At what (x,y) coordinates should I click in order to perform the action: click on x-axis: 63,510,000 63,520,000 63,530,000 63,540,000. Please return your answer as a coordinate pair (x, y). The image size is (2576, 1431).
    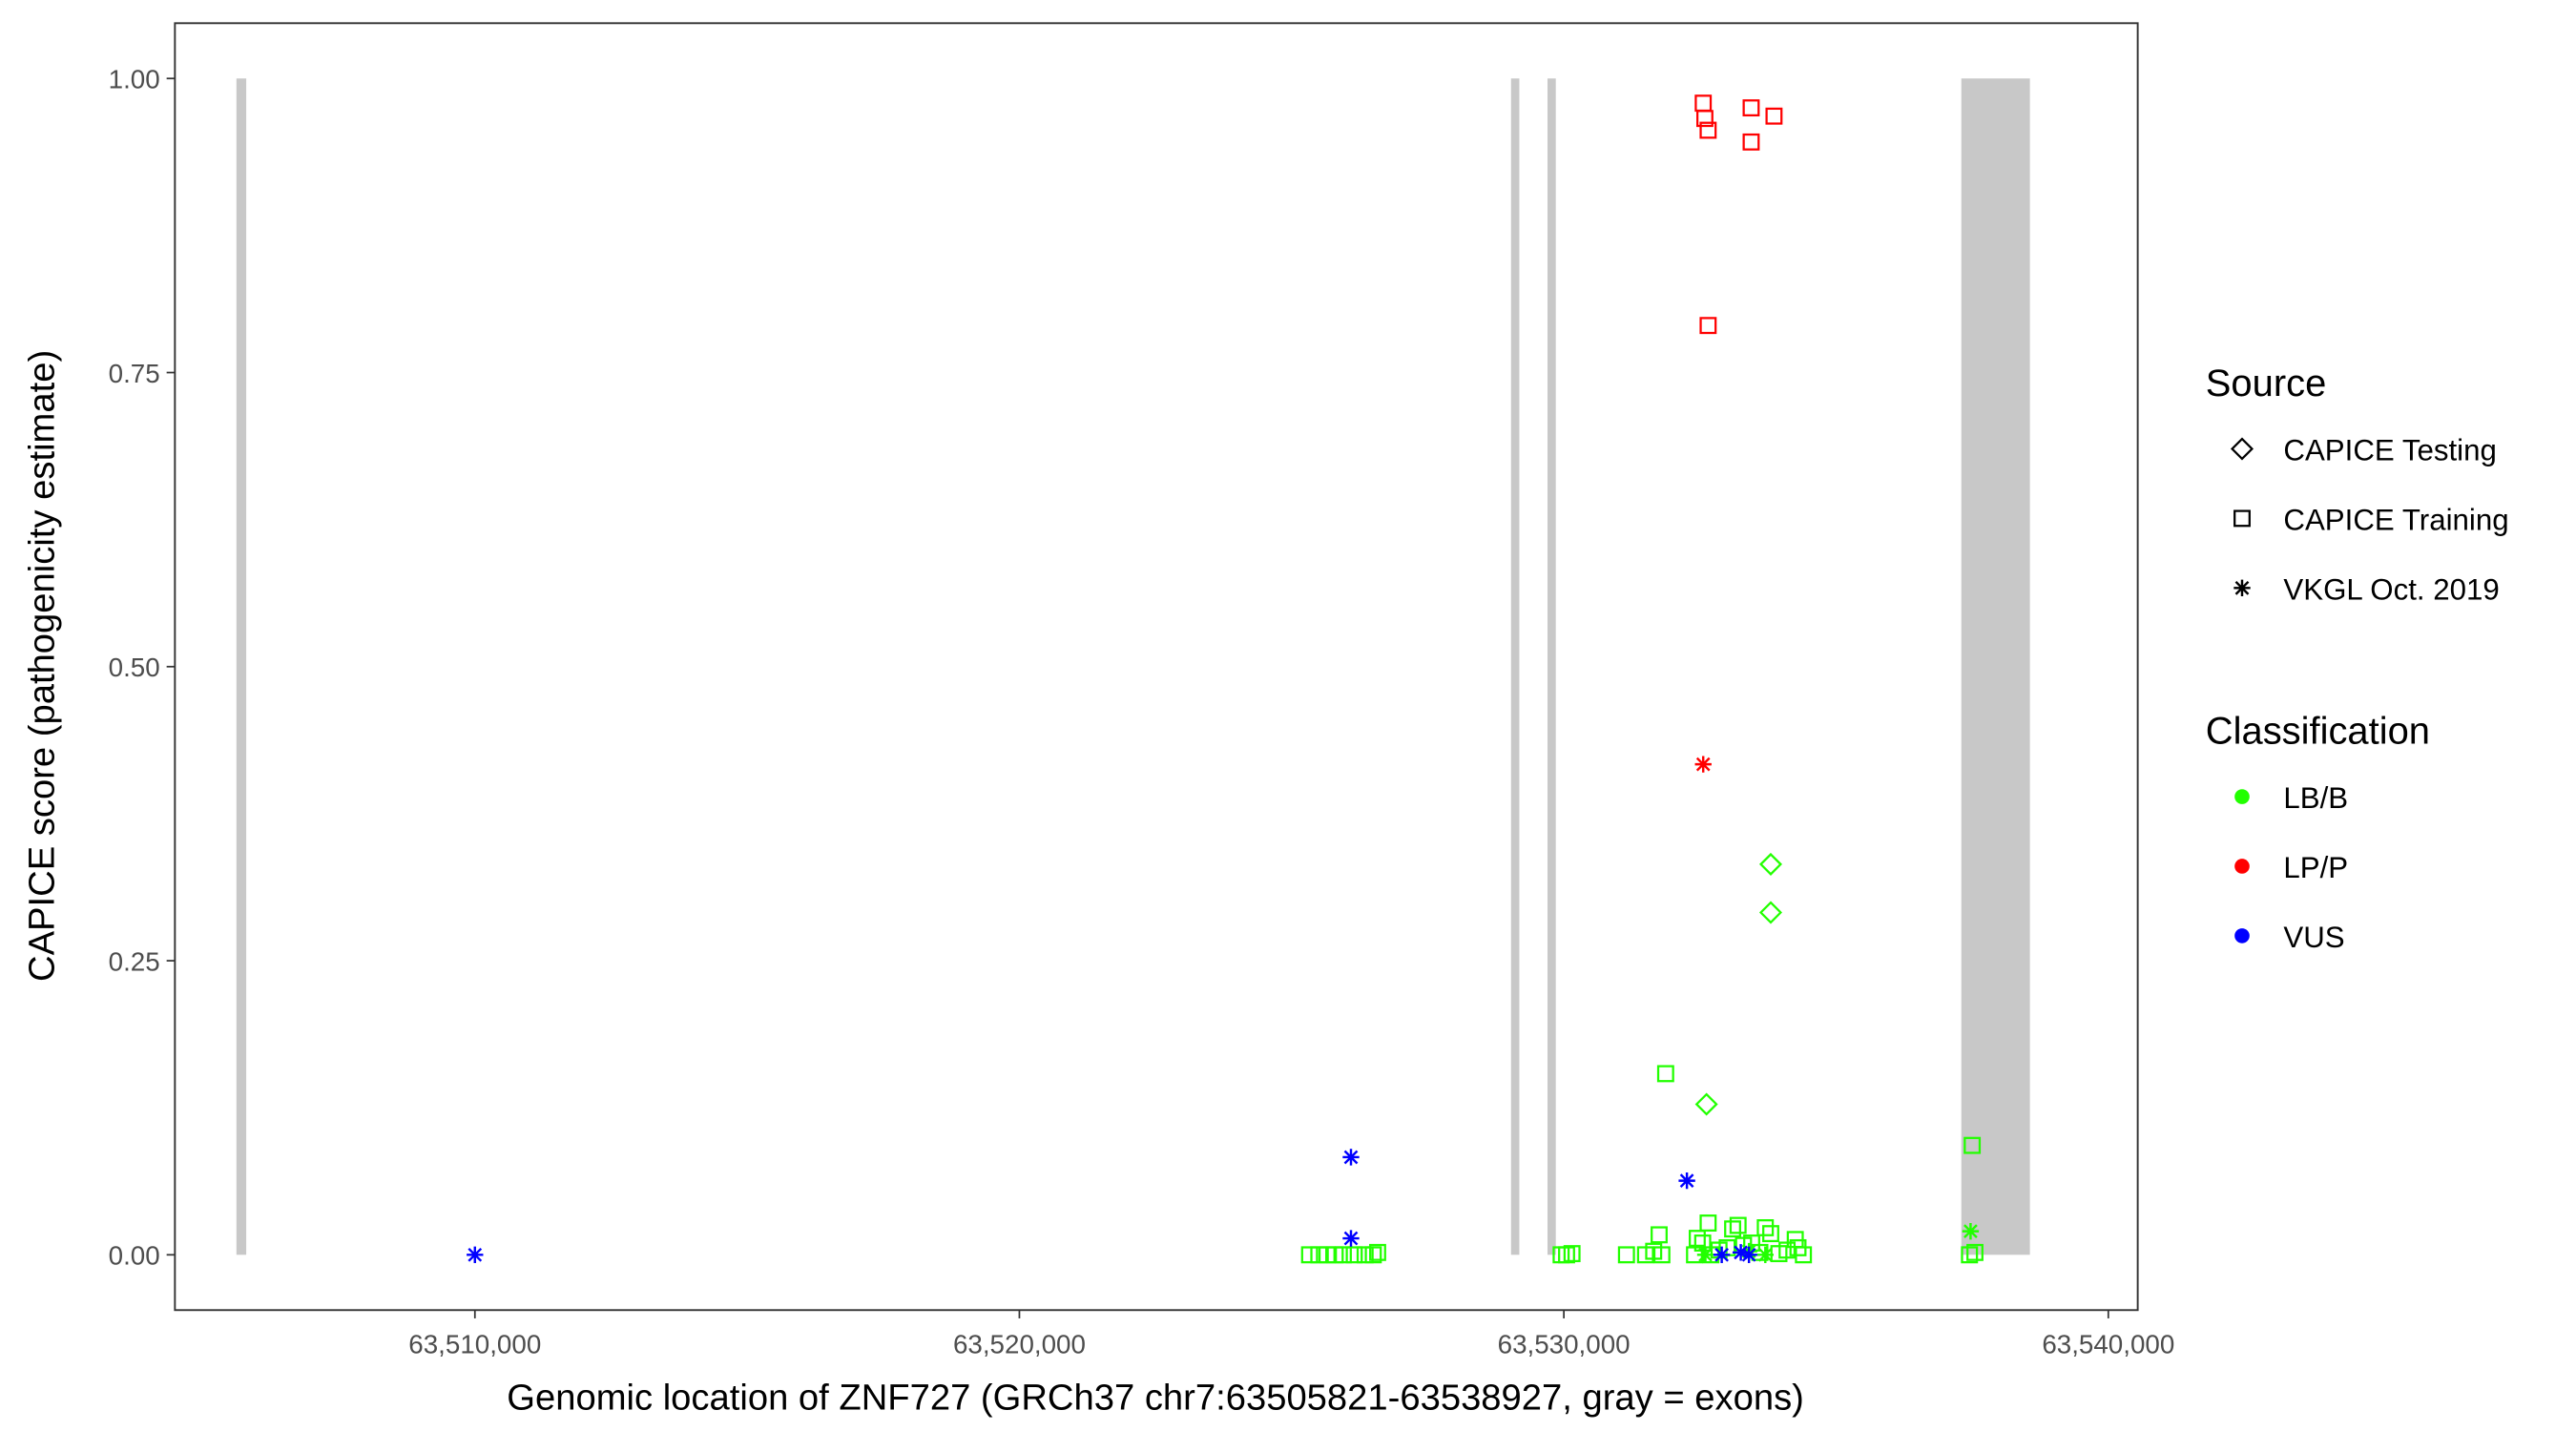
    Looking at the image, I should click on (1291, 1334).